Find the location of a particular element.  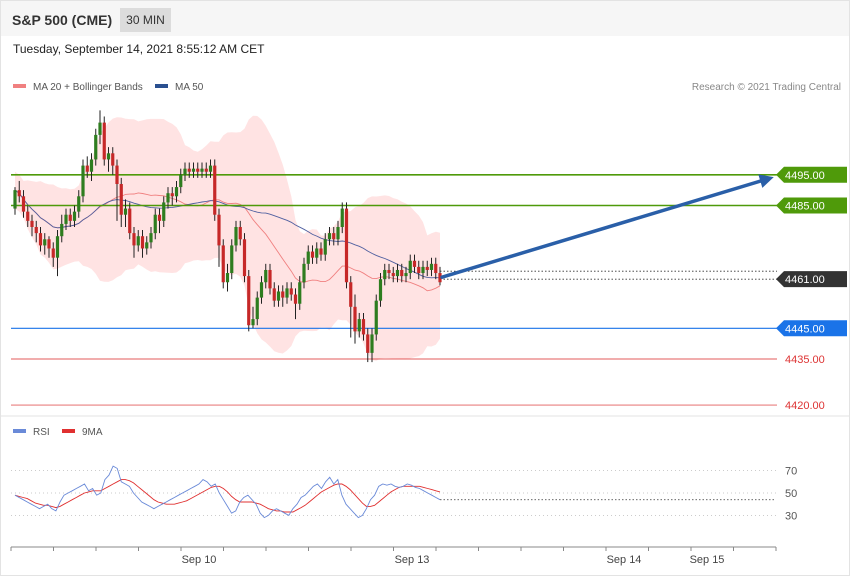

x-tick-label: Sep 15 is located at coordinates (707, 560).